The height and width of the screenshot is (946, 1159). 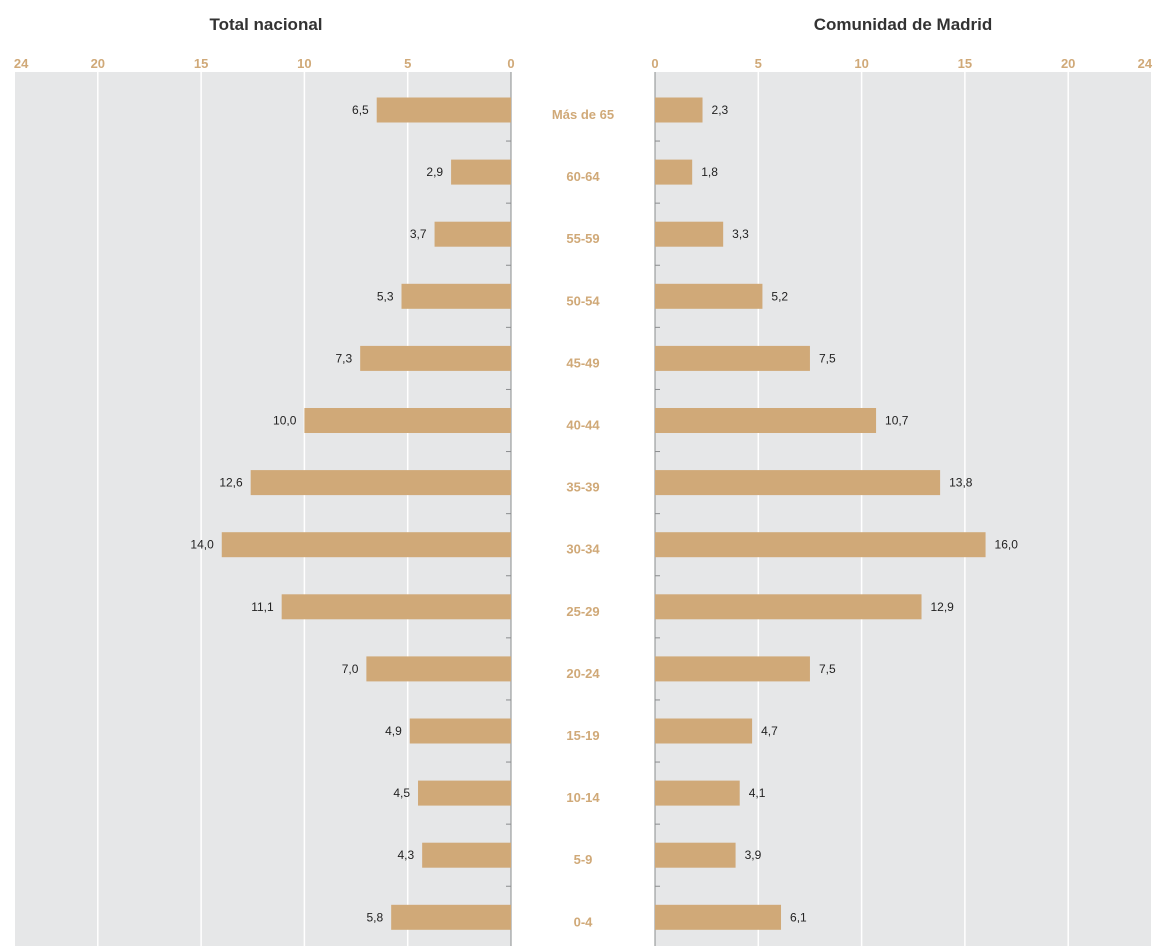 What do you see at coordinates (582, 238) in the screenshot?
I see `category-label: 55-59` at bounding box center [582, 238].